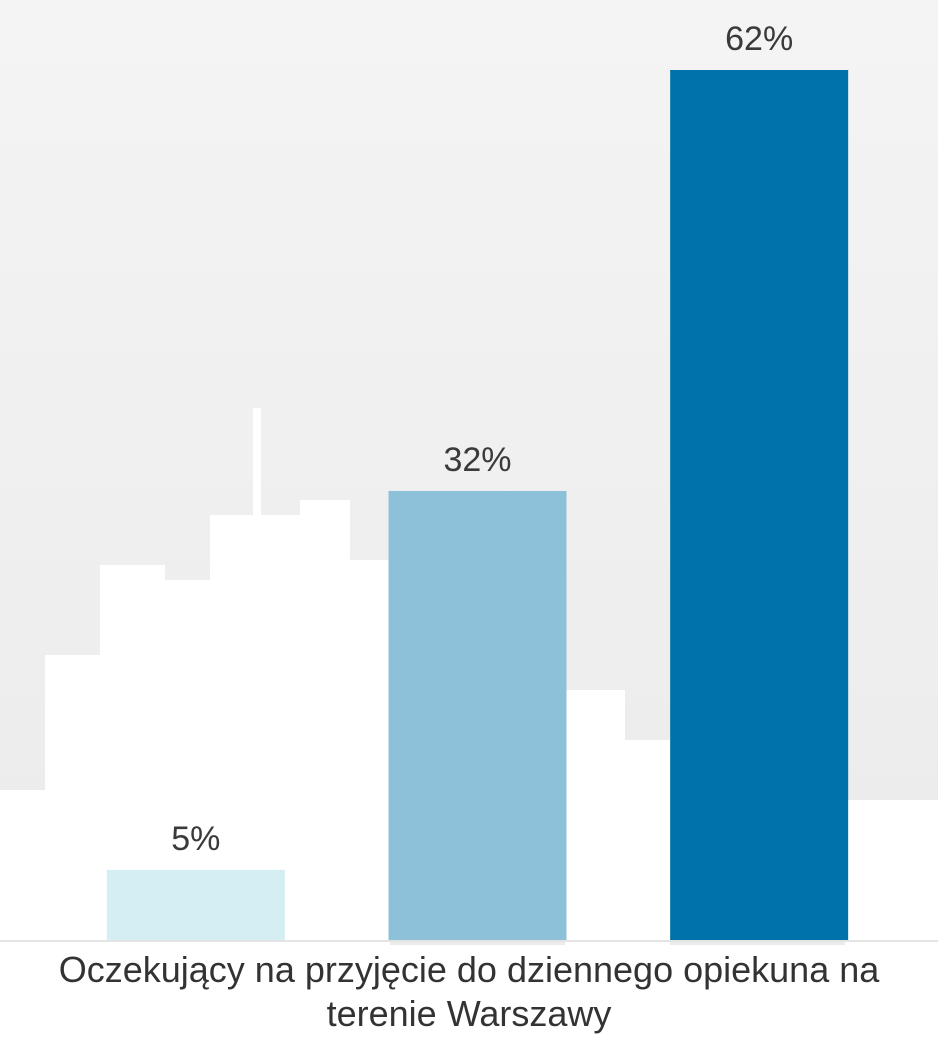 This screenshot has height=1061, width=938. What do you see at coordinates (477, 460) in the screenshot?
I see `value-label: 32%` at bounding box center [477, 460].